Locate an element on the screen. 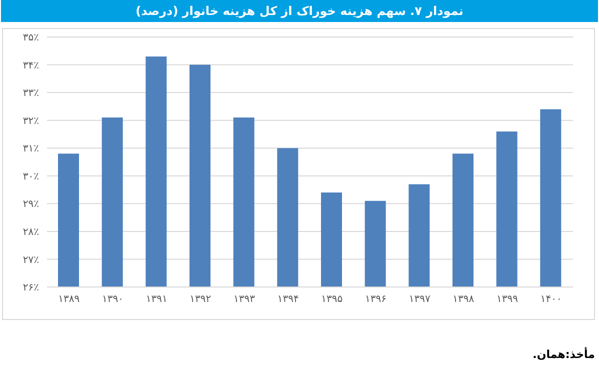 Image resolution: width=599 pixels, height=374 pixels. y-tick-label: ۳۱٪ is located at coordinates (30, 149).